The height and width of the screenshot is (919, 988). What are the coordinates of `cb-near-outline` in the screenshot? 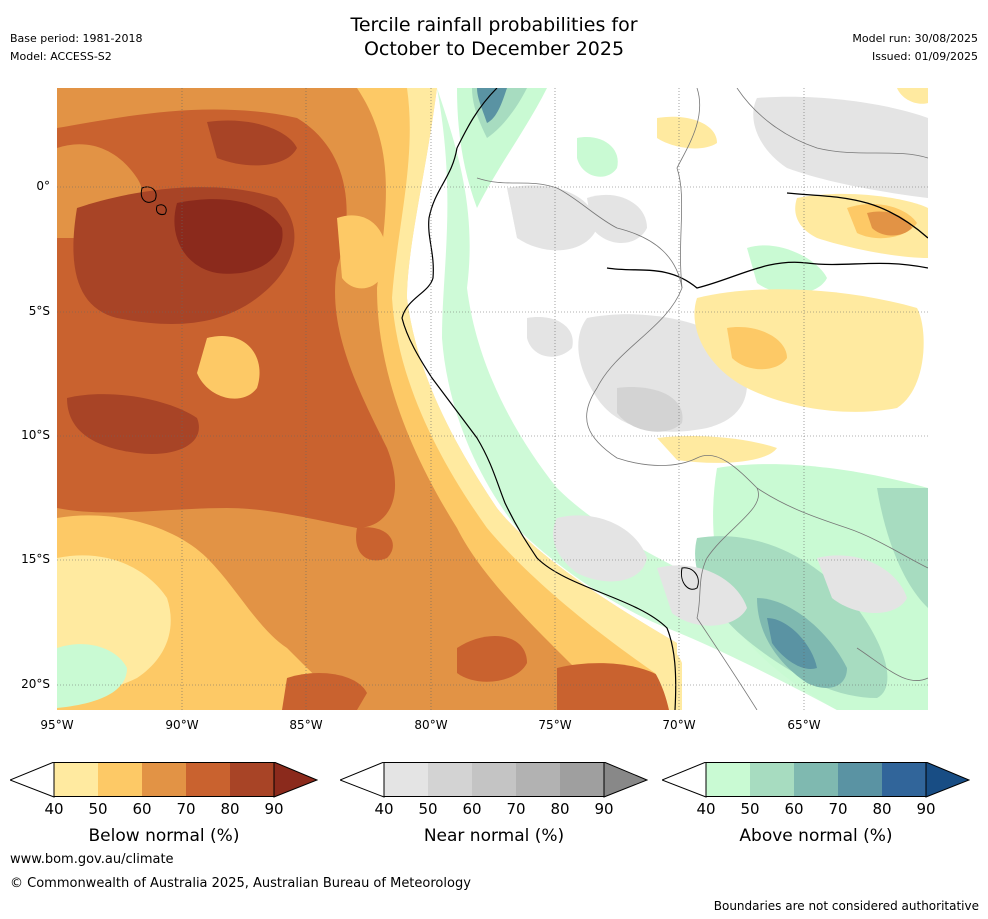 It's located at (494, 779).